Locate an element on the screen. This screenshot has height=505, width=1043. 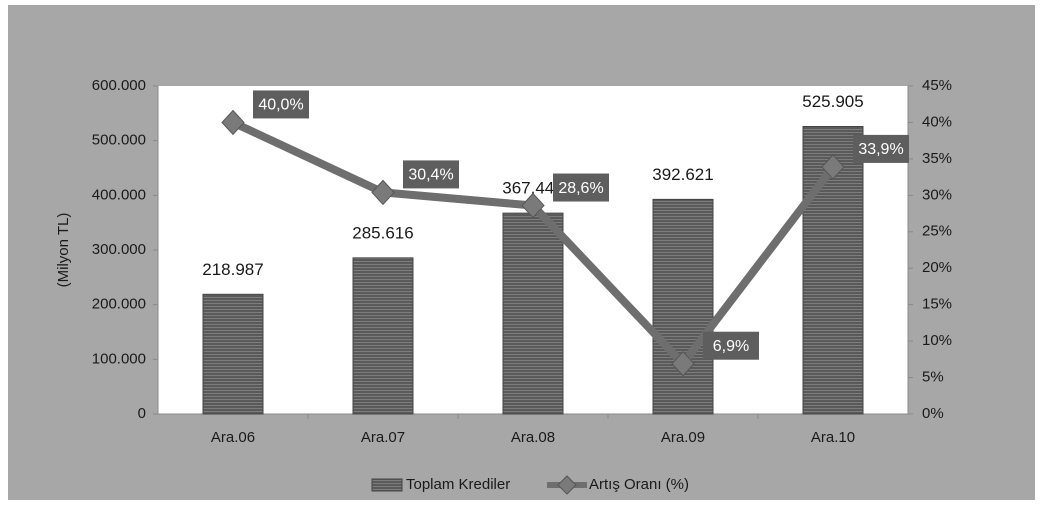
y-tick-label: 600.000 is located at coordinates (119, 85).